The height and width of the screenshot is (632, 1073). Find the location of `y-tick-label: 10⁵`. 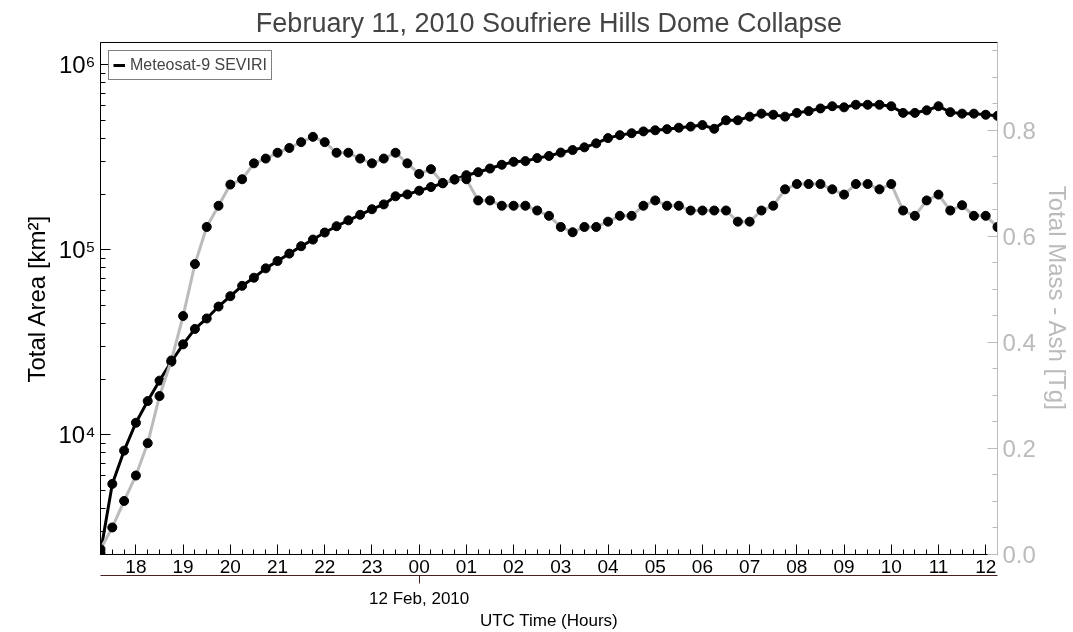

y-tick-label: 10⁵ is located at coordinates (77, 250).